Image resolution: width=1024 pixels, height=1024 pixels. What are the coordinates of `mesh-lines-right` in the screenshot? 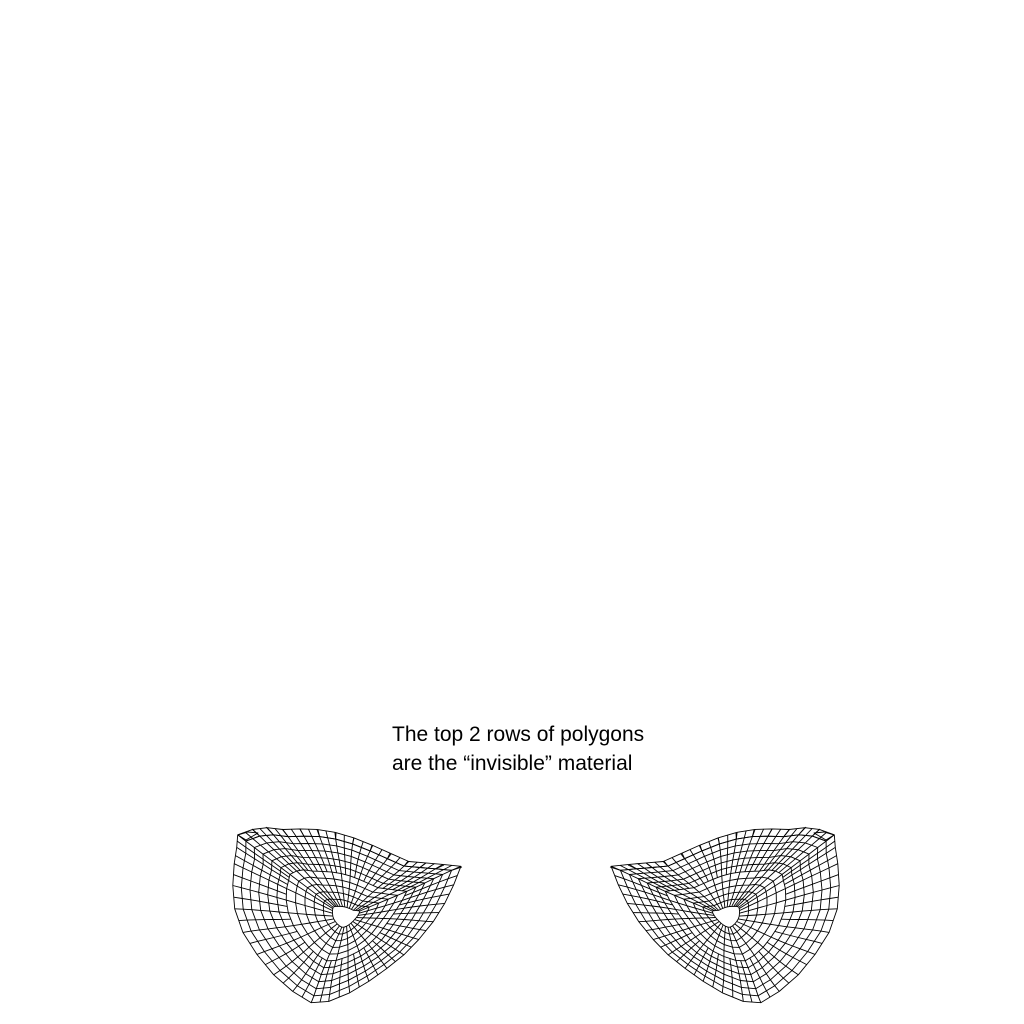 It's located at (724, 915).